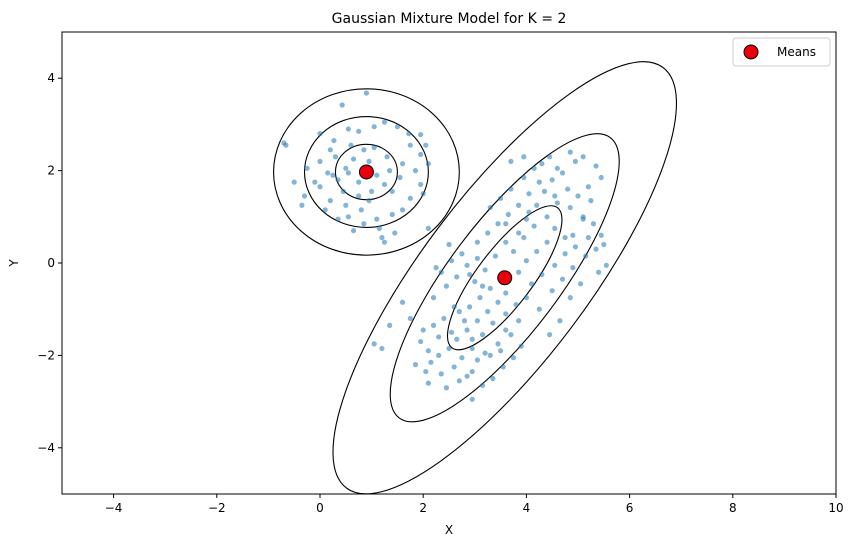  Describe the element at coordinates (751, 52) in the screenshot. I see `legend-means-marker` at that location.